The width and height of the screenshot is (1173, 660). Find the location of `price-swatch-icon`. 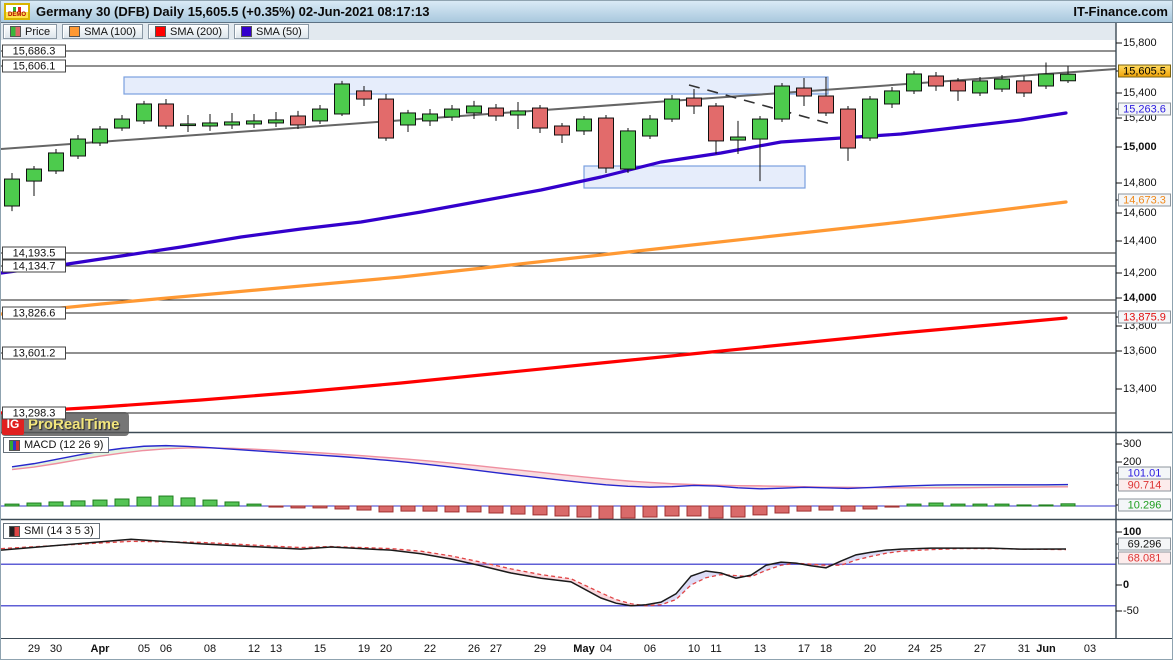

price-swatch-icon is located at coordinates (15, 31).